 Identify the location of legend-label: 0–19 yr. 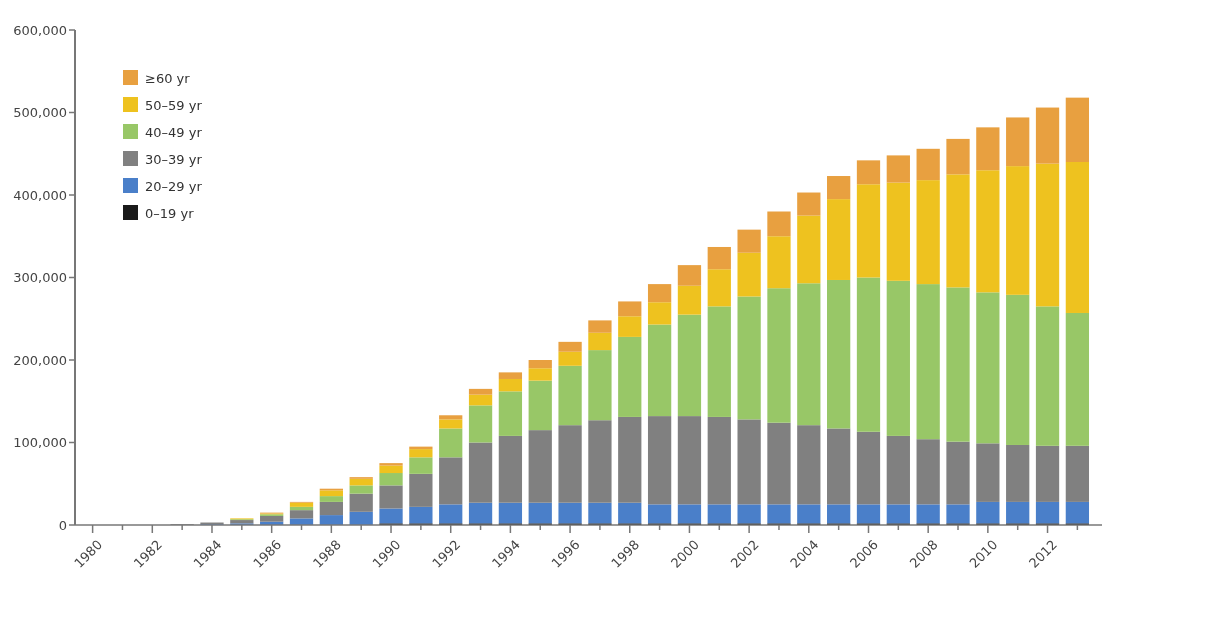
(170, 213).